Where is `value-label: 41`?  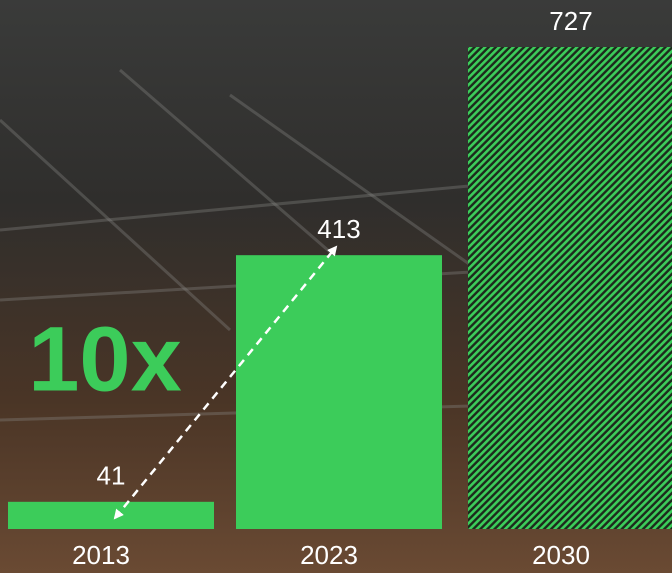
value-label: 41 is located at coordinates (111, 476).